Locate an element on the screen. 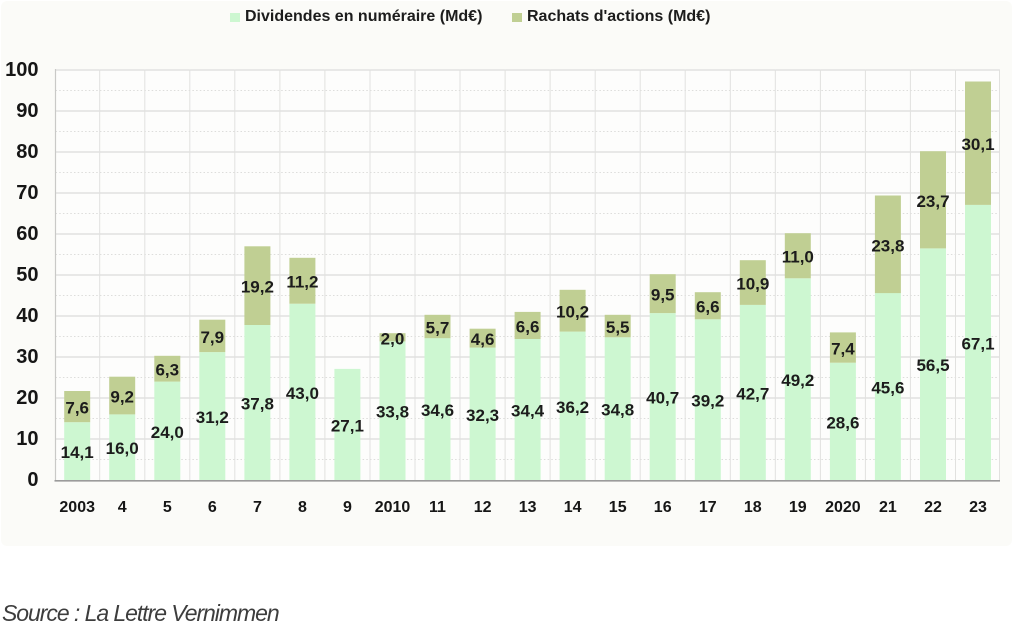 Image resolution: width=1013 pixels, height=636 pixels. svg-text: 11 is located at coordinates (437, 507).